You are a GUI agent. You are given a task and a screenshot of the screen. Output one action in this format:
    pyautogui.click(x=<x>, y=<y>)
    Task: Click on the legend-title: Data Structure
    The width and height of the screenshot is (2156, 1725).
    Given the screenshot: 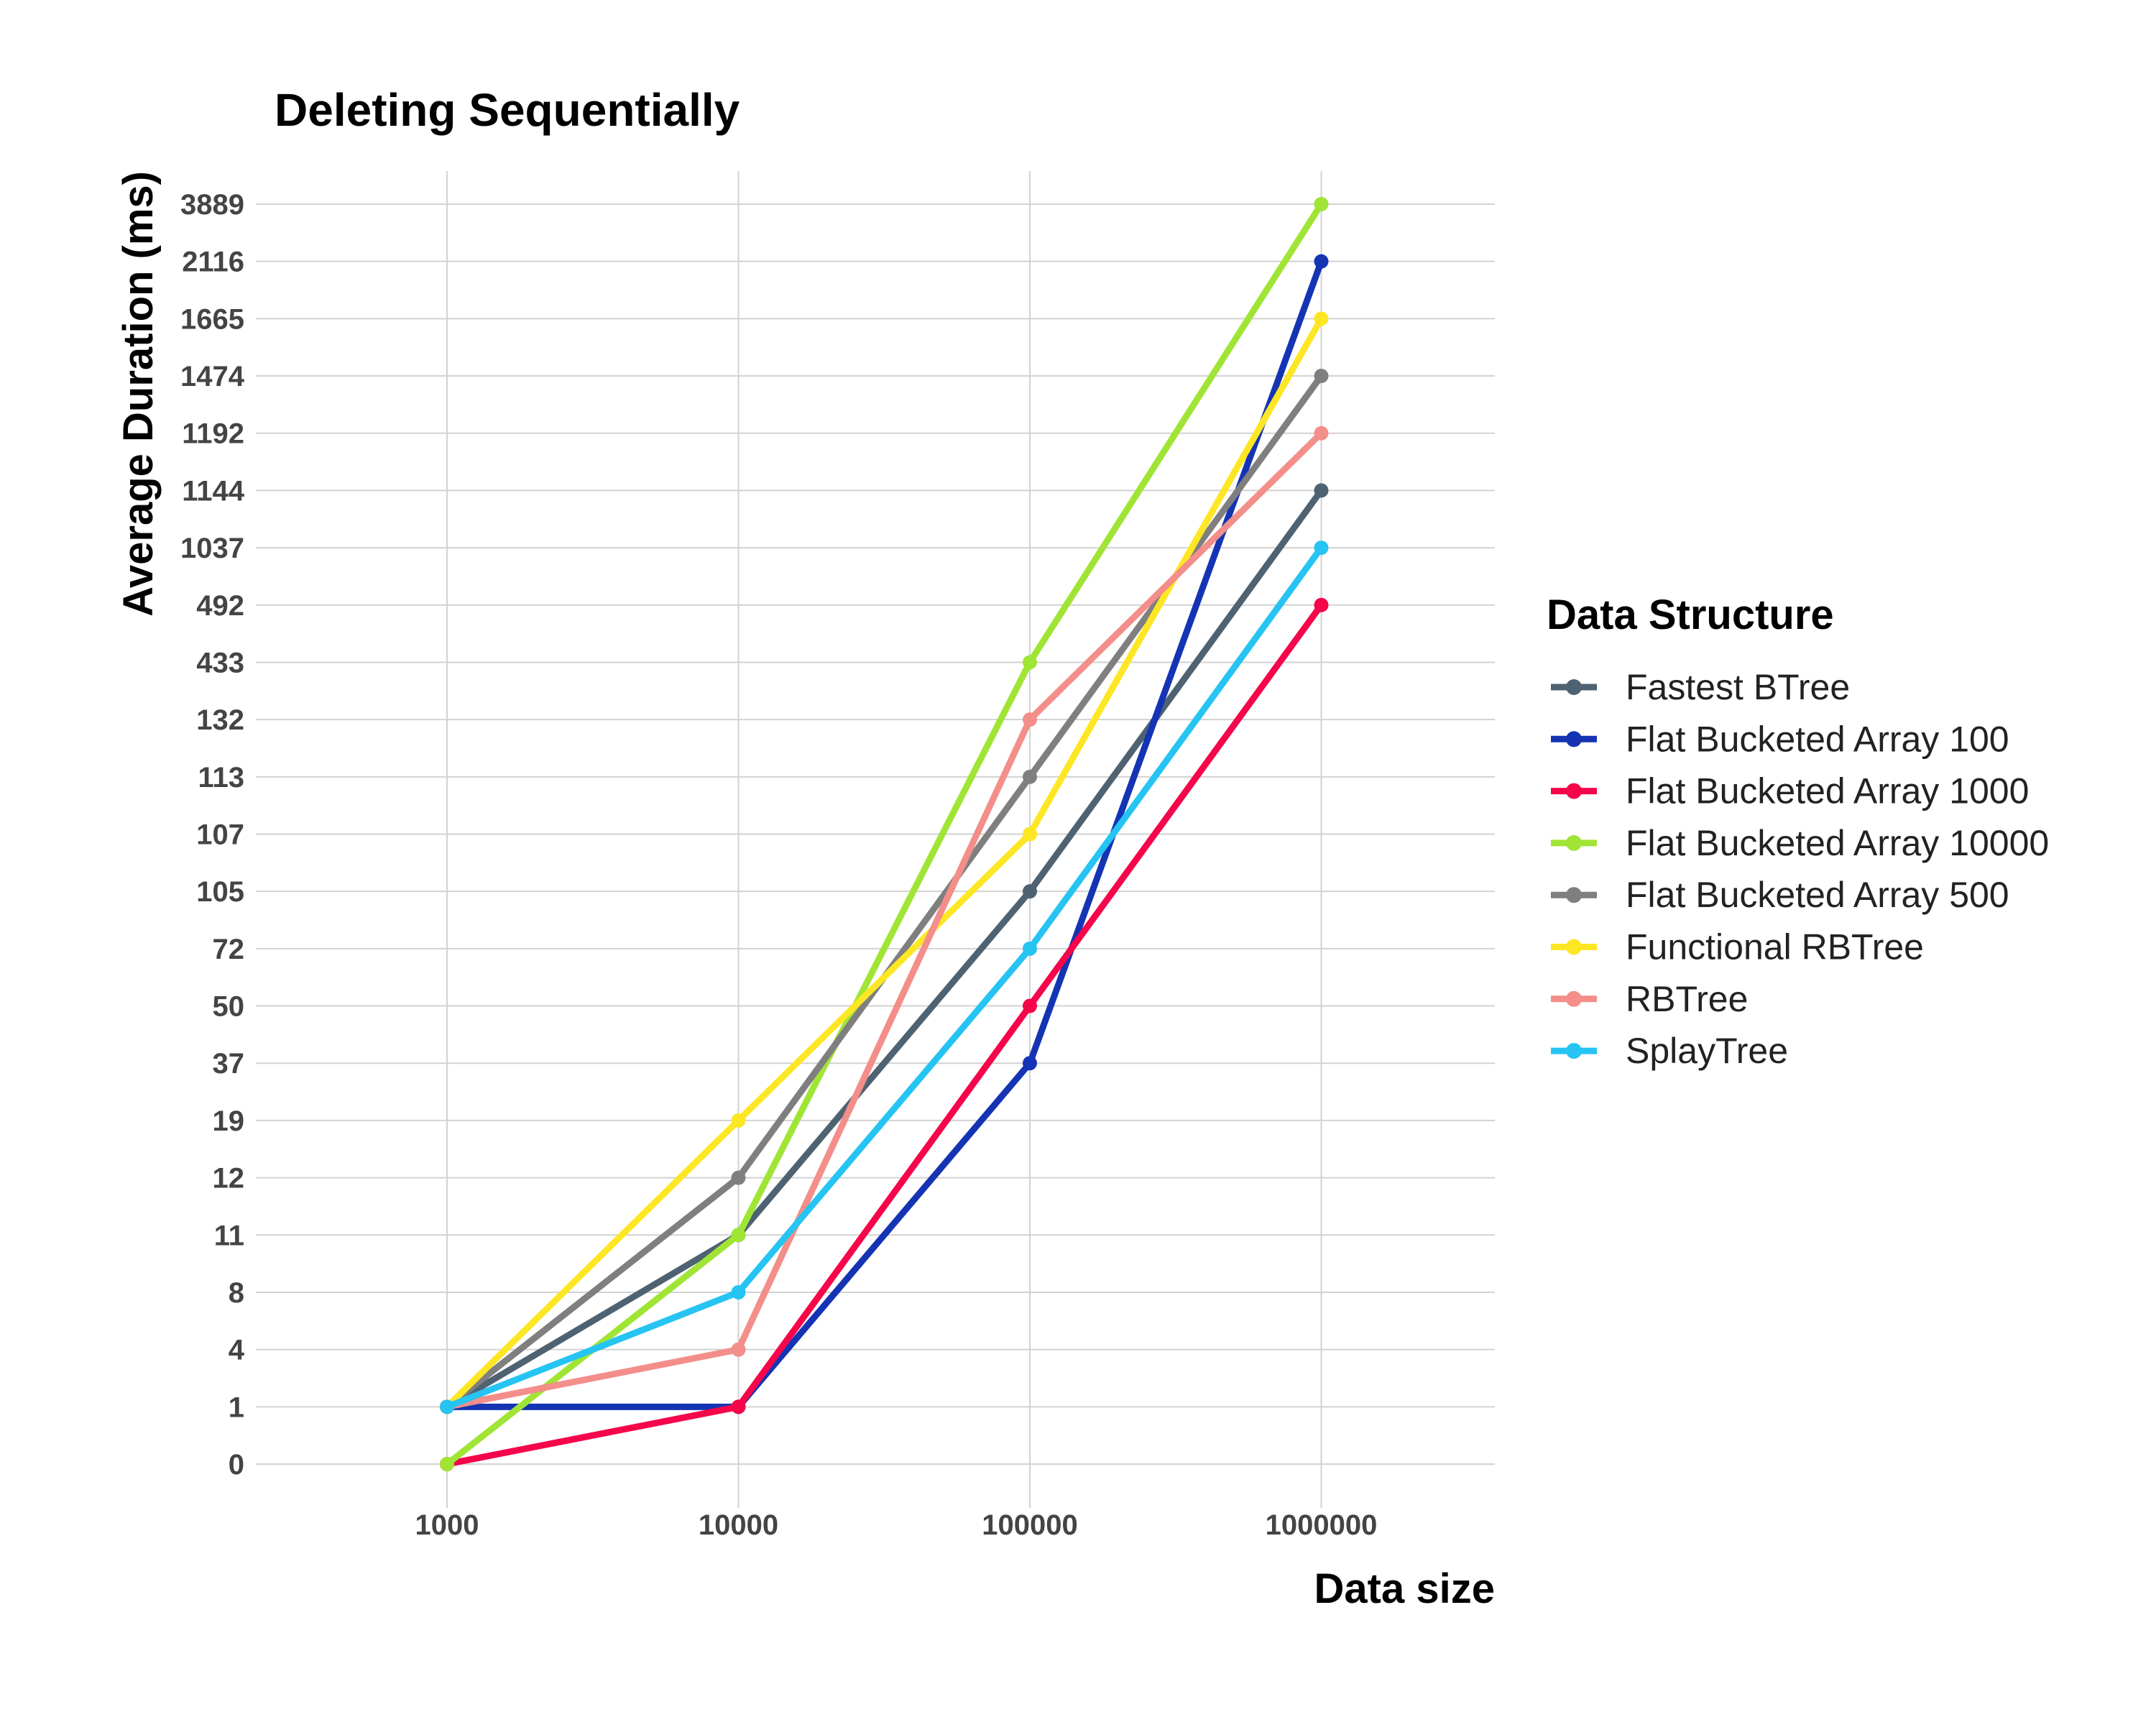 What is the action you would take?
    pyautogui.click(x=1691, y=615)
    